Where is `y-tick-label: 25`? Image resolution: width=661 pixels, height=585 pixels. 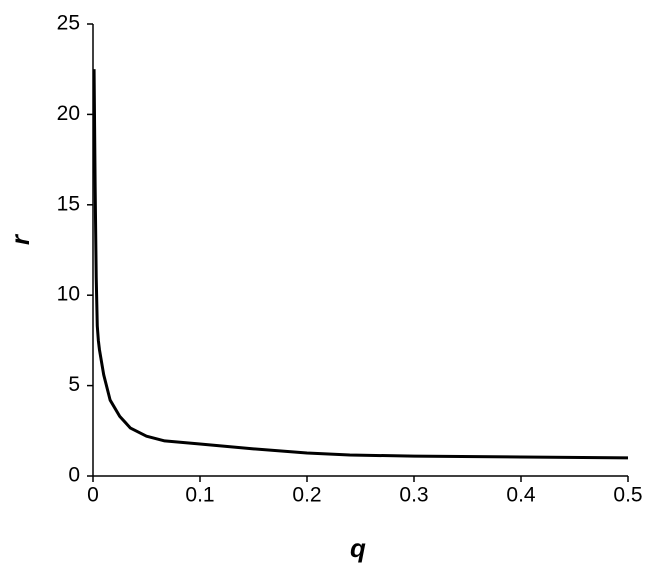
y-tick-label: 25 is located at coordinates (68, 23).